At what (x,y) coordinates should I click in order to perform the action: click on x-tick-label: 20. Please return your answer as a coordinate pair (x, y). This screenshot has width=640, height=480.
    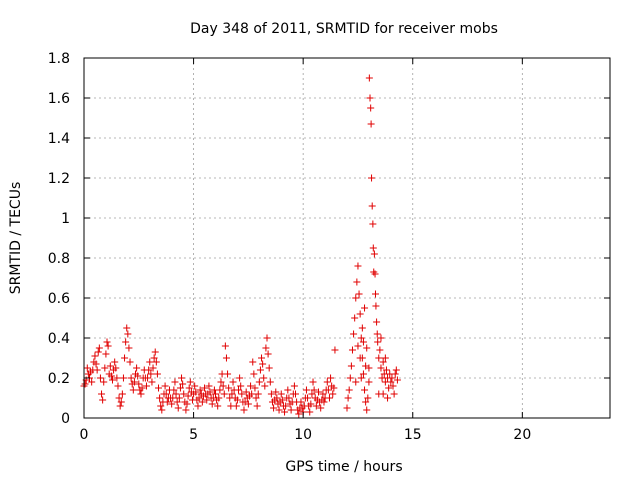
    Looking at the image, I should click on (522, 435).